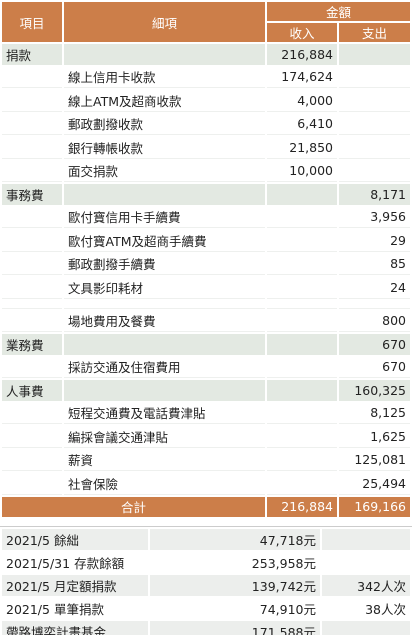 This screenshot has height=635, width=412. I want to click on summary-label: 2021/5 月定額捐款, so click(75, 585).